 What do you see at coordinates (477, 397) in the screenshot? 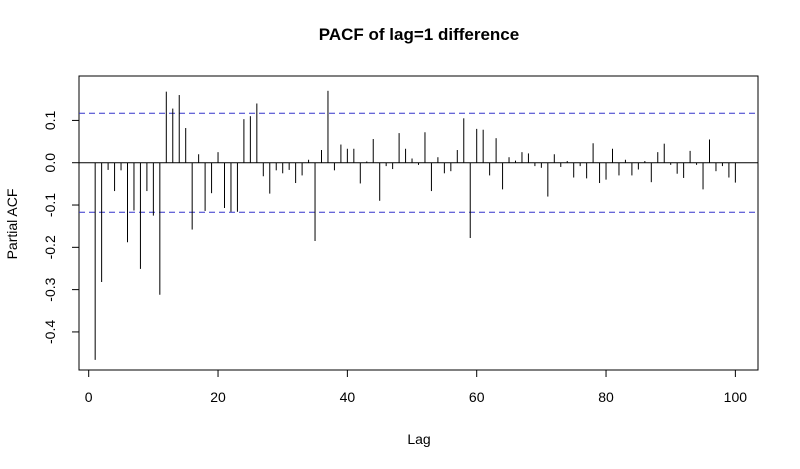
I see `x-tick-label: 60` at bounding box center [477, 397].